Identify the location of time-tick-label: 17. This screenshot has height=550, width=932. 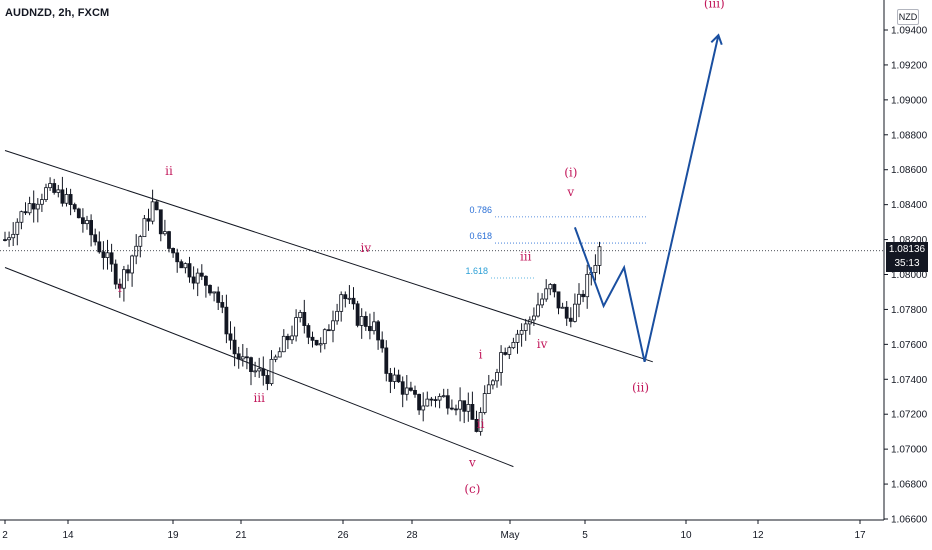
(860, 535).